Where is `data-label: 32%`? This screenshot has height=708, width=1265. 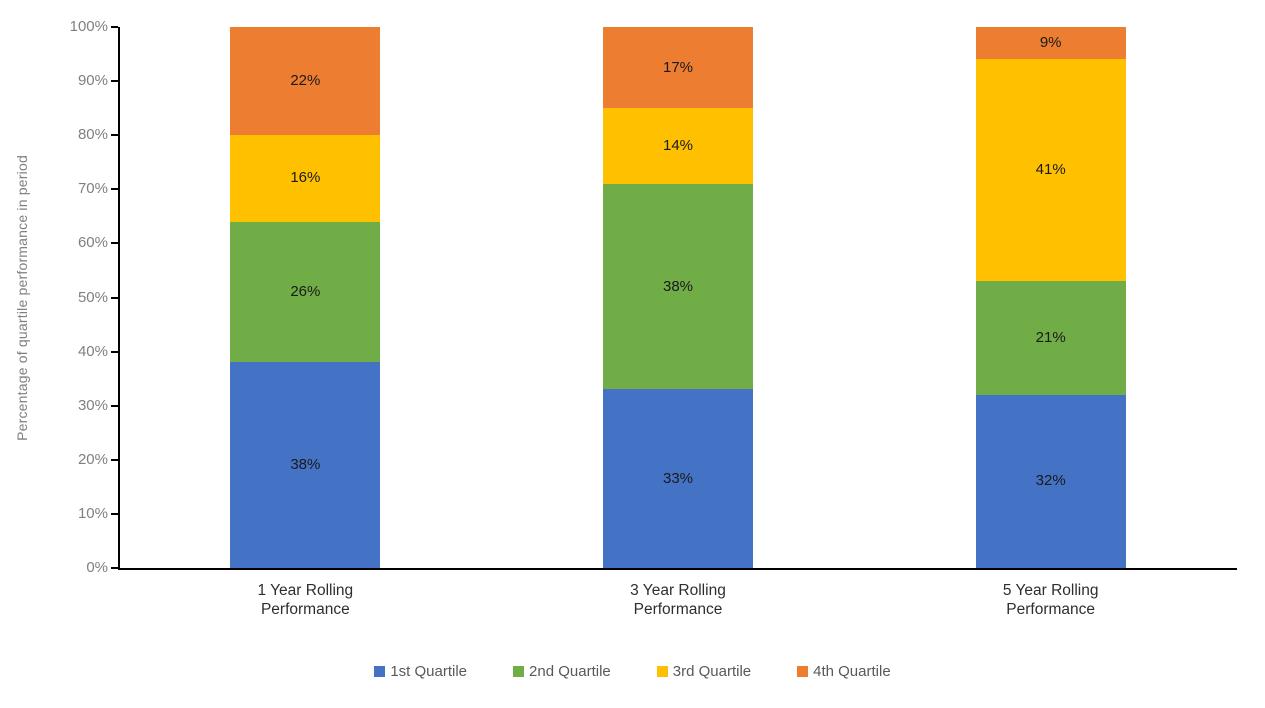 data-label: 32% is located at coordinates (1050, 481).